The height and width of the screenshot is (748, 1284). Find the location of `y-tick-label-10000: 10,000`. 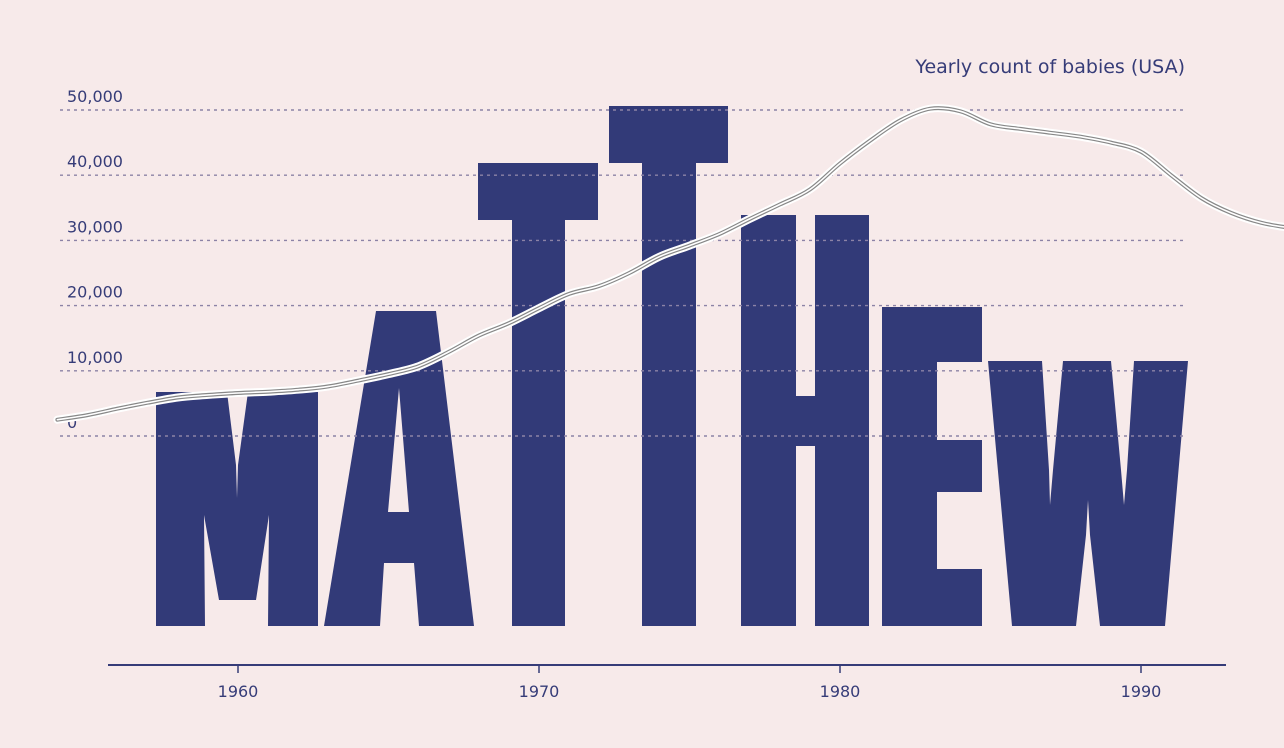

y-tick-label-10000: 10,000 is located at coordinates (95, 357).